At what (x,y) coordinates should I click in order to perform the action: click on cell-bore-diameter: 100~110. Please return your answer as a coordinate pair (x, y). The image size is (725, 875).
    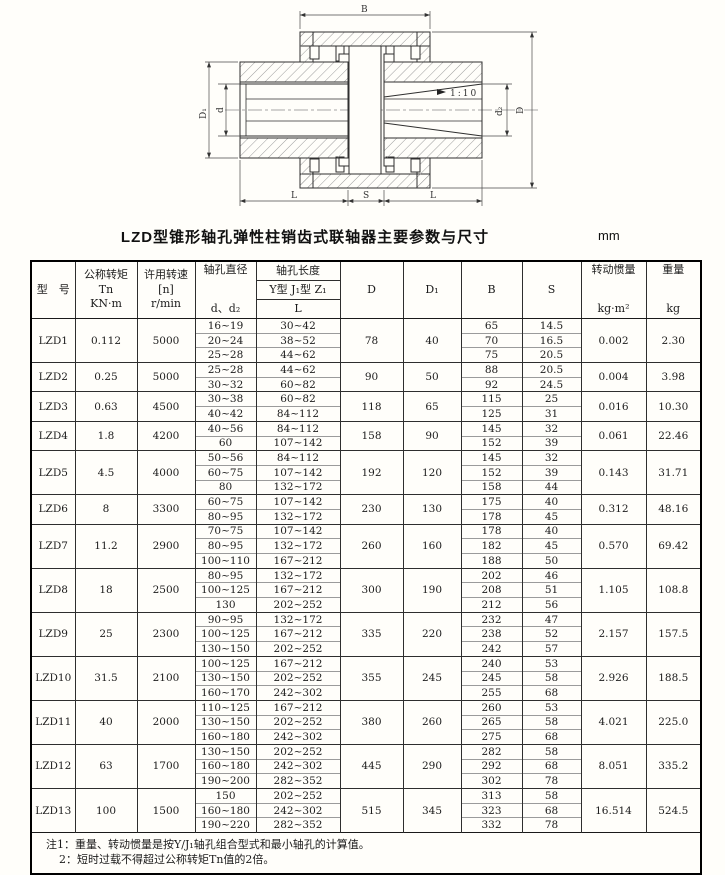
    Looking at the image, I should click on (225, 561).